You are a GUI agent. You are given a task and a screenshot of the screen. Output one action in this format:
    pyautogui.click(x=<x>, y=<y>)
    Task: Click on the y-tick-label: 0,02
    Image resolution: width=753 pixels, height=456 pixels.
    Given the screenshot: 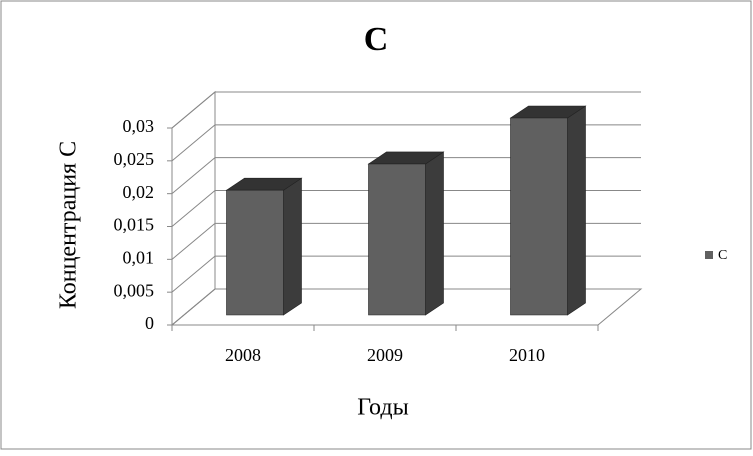 What is the action you would take?
    pyautogui.click(x=139, y=192)
    